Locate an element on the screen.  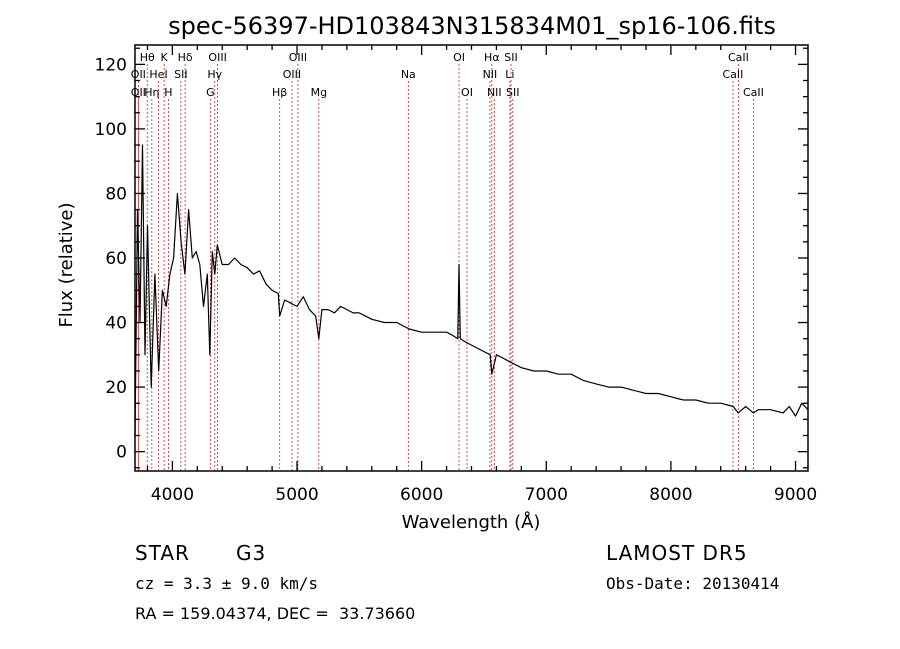
x-axis-label: Wavelength (Å) is located at coordinates (471, 522).